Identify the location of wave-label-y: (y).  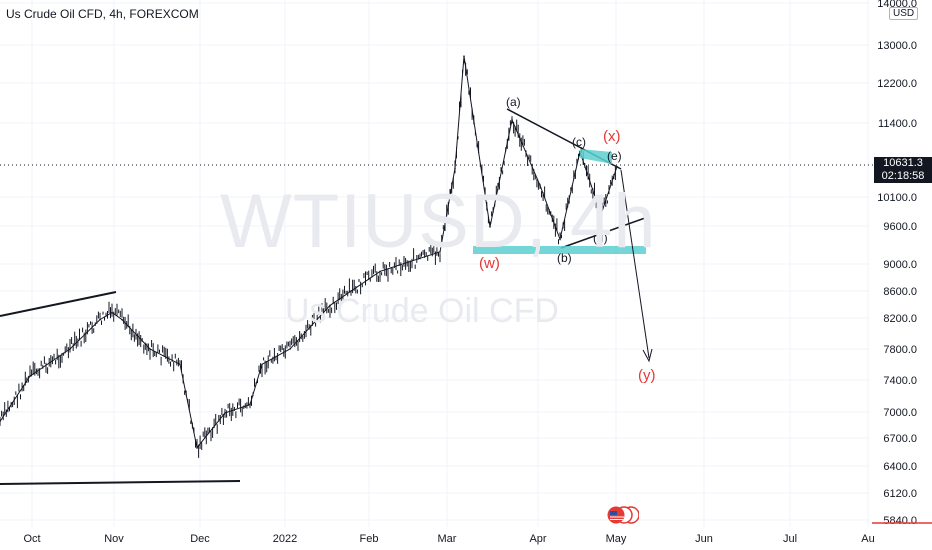
(647, 375).